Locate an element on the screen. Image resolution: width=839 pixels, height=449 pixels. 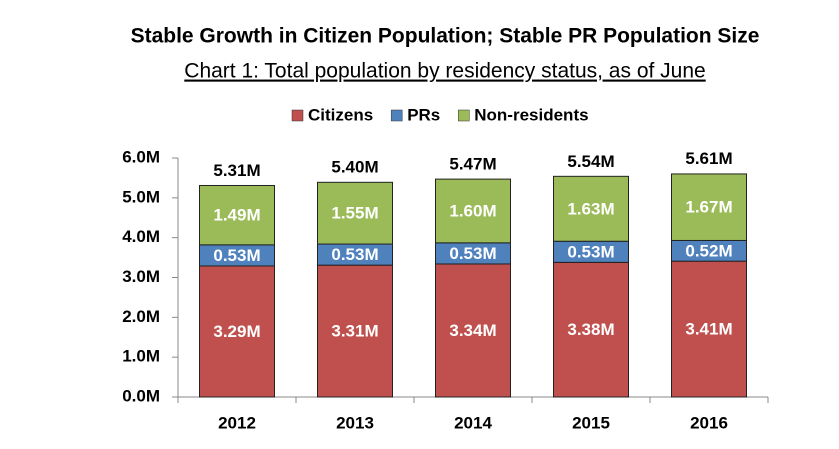
value-label: 3.29M is located at coordinates (236, 331).